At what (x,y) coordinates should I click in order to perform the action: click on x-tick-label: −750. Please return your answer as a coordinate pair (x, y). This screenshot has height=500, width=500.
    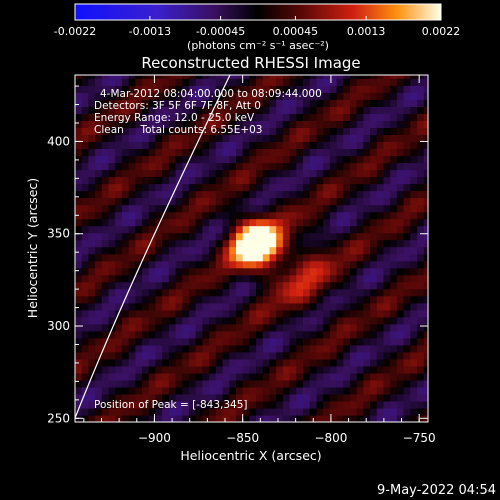
    Looking at the image, I should click on (419, 438).